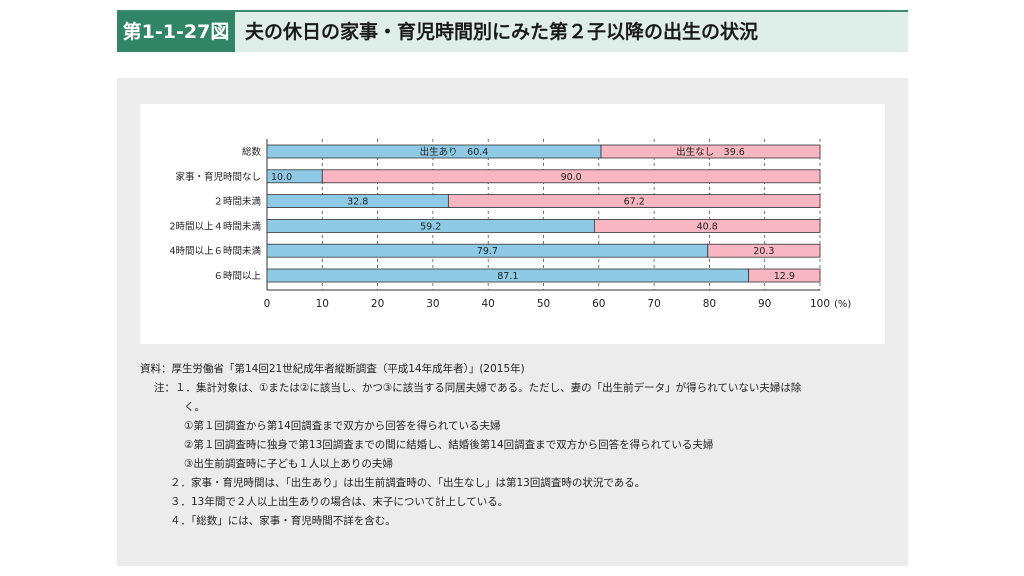 Image resolution: width=1024 pixels, height=576 pixels. I want to click on x-tick-label: 70, so click(653, 304).